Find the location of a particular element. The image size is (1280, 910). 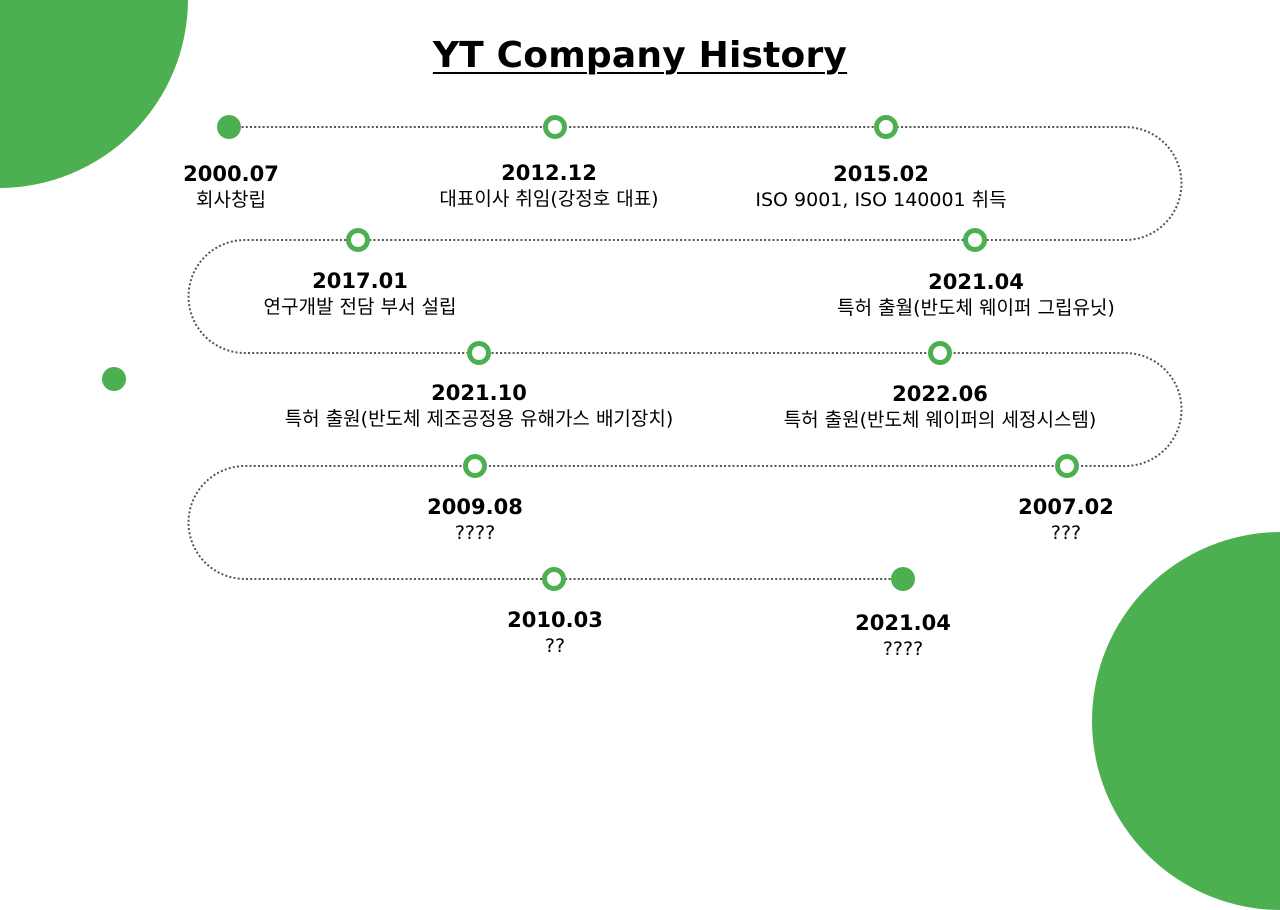

event-description: 대표이사 취임(강정호 대표) is located at coordinates (549, 199).